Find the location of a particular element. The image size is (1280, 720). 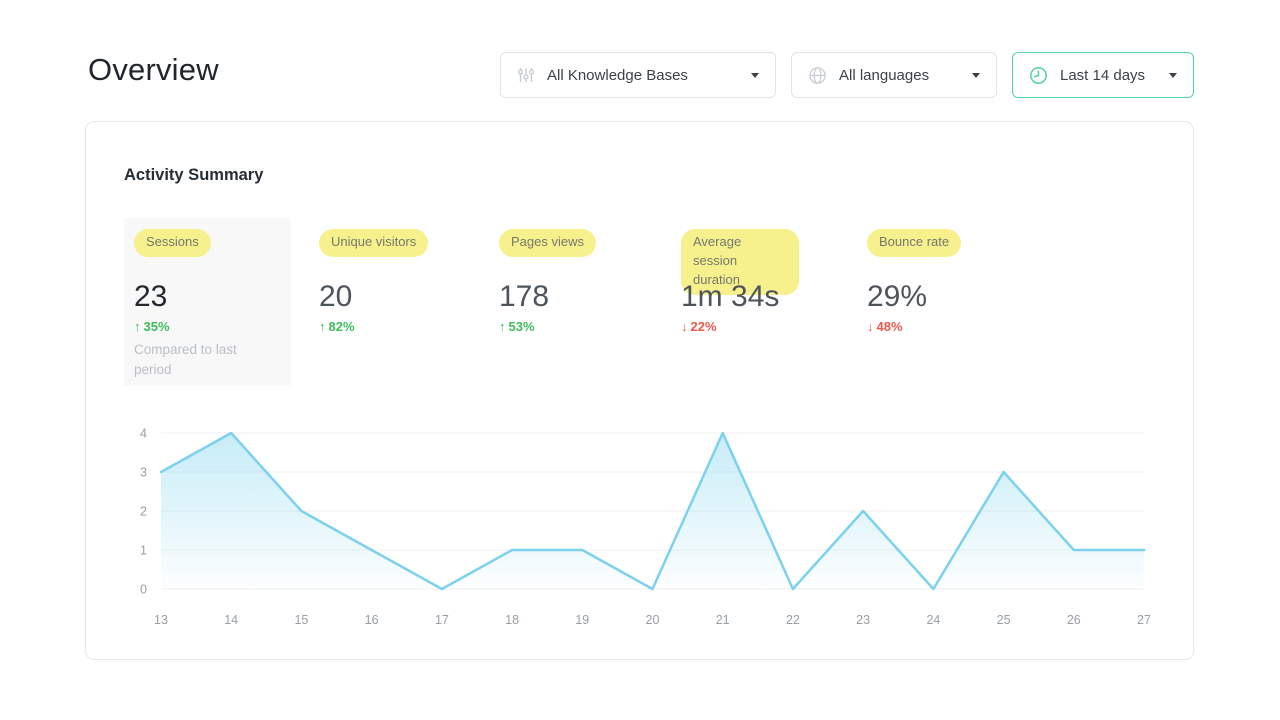

date-range-label: Last 14 days is located at coordinates (1103, 75).